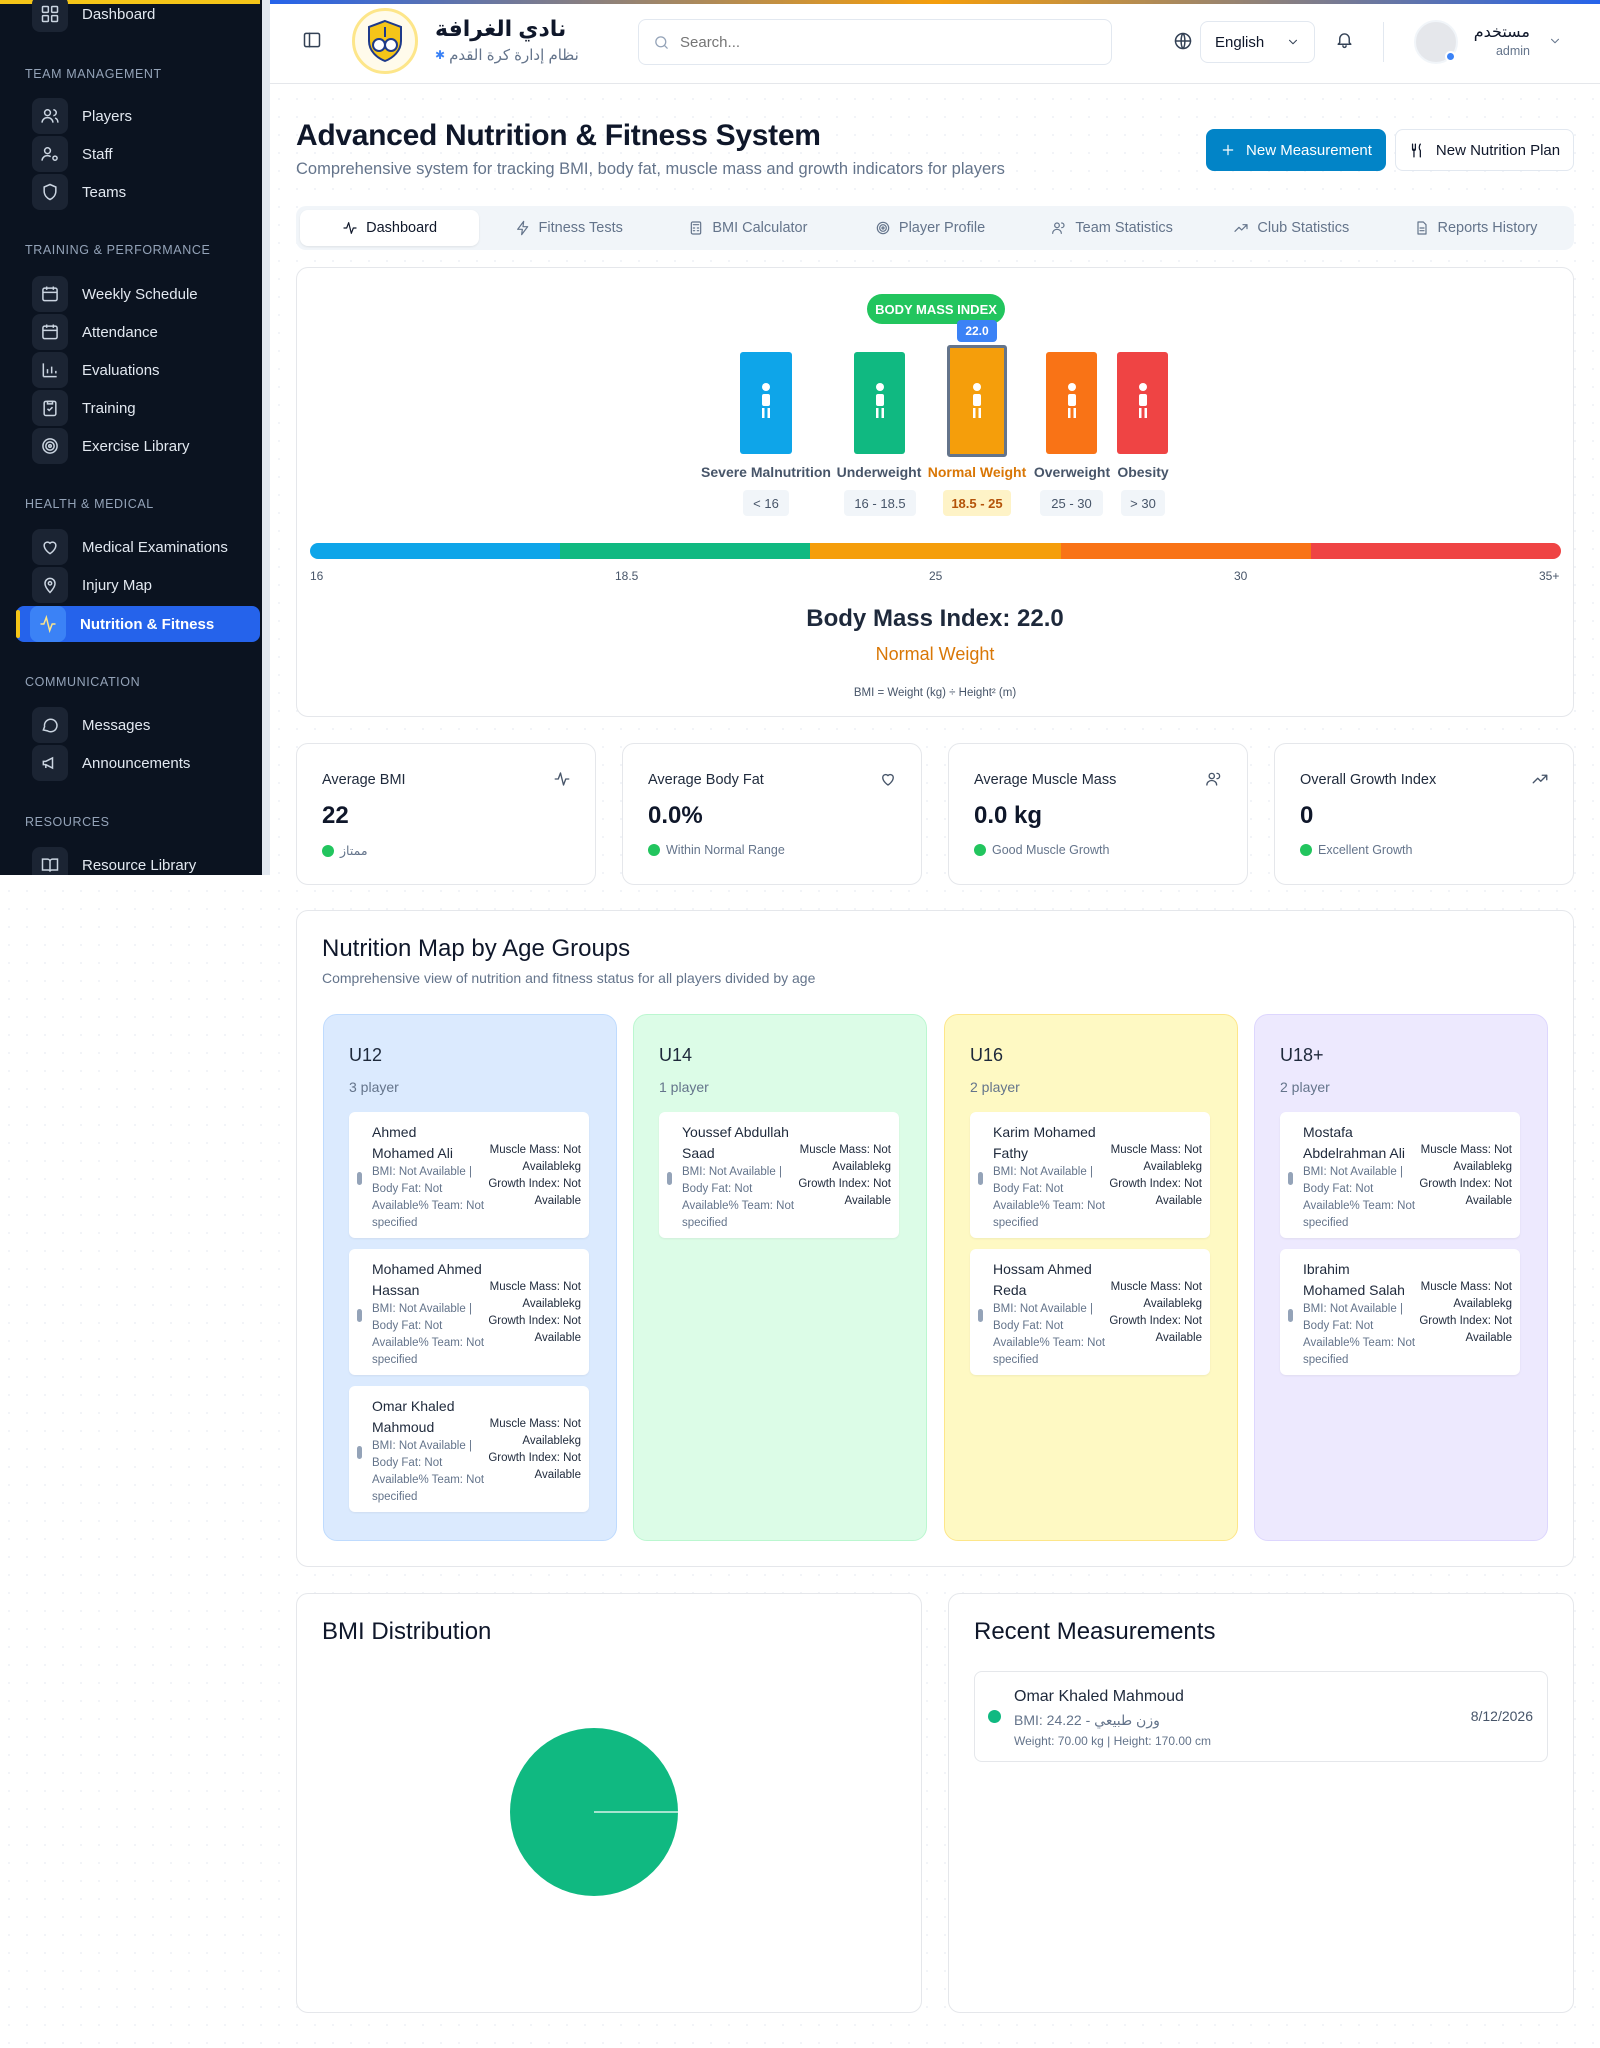  What do you see at coordinates (138, 763) in the screenshot?
I see `sidebar-item-announcements: Announcements` at bounding box center [138, 763].